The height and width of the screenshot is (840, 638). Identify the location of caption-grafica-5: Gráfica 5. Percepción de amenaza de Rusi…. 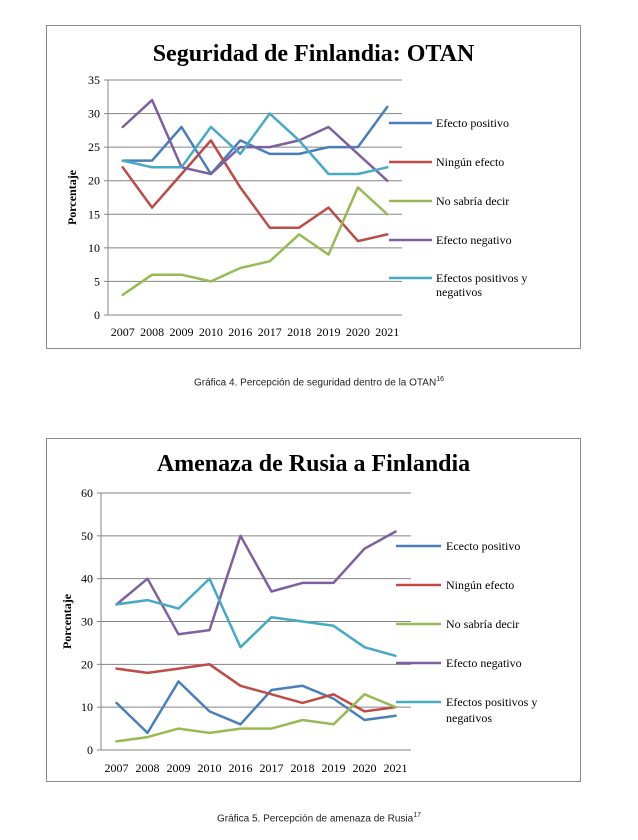
(319, 818).